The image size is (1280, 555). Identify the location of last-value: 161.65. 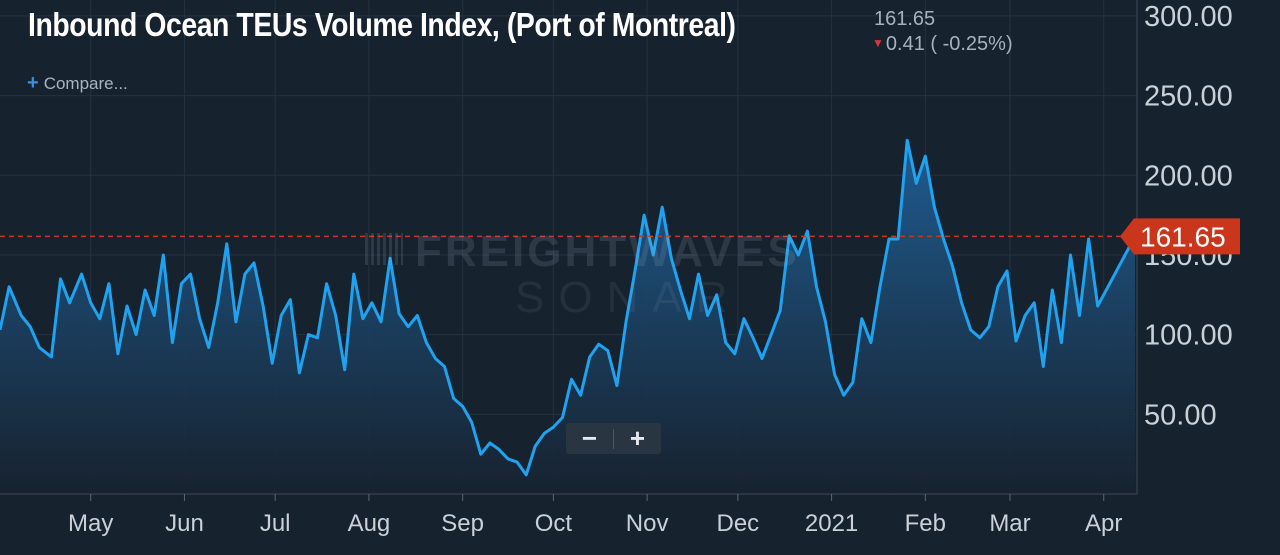
(905, 19).